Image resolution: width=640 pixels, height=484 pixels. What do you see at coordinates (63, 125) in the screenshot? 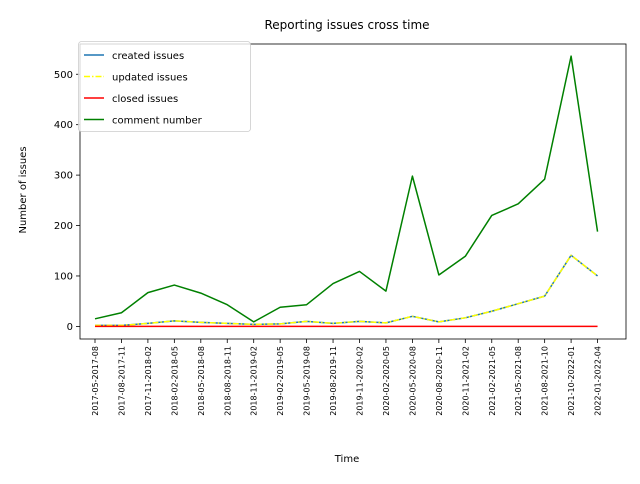
I see `y-tick-label: 400` at bounding box center [63, 125].